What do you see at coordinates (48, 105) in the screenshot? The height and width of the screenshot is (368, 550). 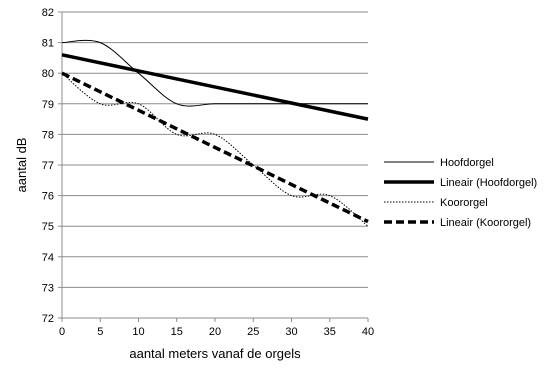 I see `y-tick-label: 79` at bounding box center [48, 105].